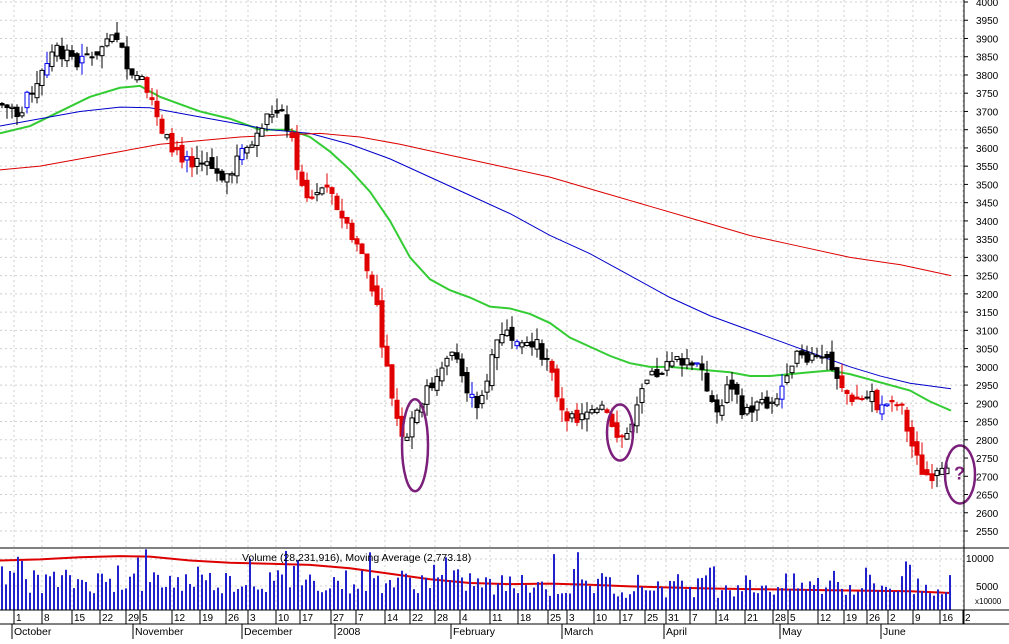  What do you see at coordinates (724, 618) in the screenshot?
I see `date-tick-label: 14` at bounding box center [724, 618].